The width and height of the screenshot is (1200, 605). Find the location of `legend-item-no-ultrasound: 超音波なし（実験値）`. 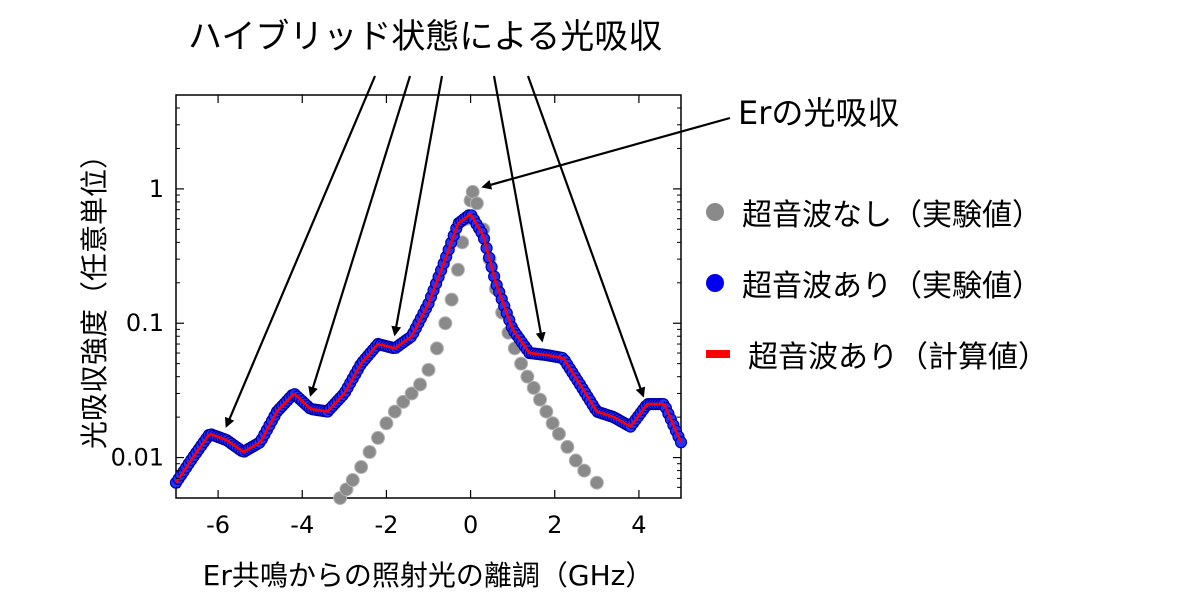

legend-item-no-ultrasound: 超音波なし（実験値） is located at coordinates (874, 212).